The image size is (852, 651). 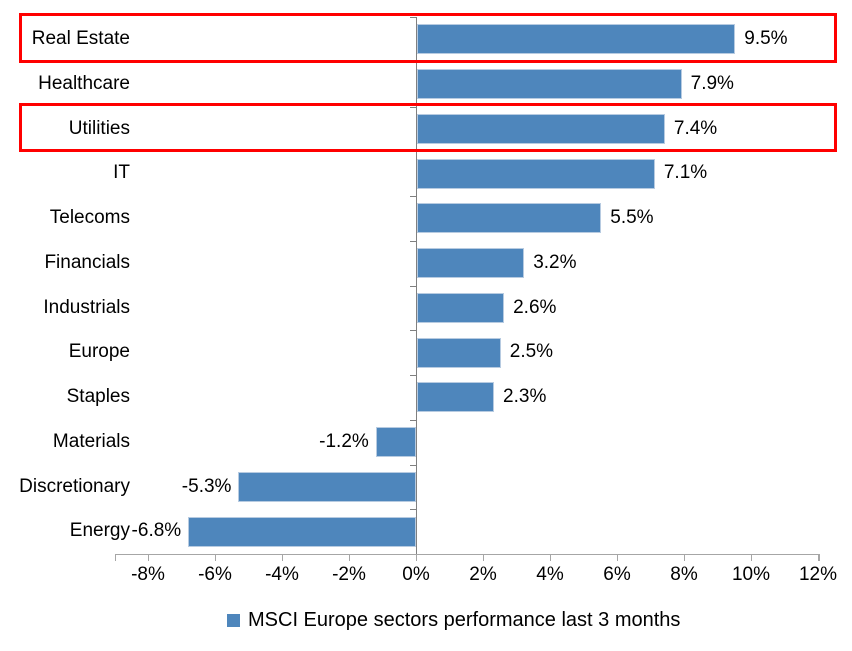 What do you see at coordinates (555, 262) in the screenshot?
I see `data-label: 3.2%` at bounding box center [555, 262].